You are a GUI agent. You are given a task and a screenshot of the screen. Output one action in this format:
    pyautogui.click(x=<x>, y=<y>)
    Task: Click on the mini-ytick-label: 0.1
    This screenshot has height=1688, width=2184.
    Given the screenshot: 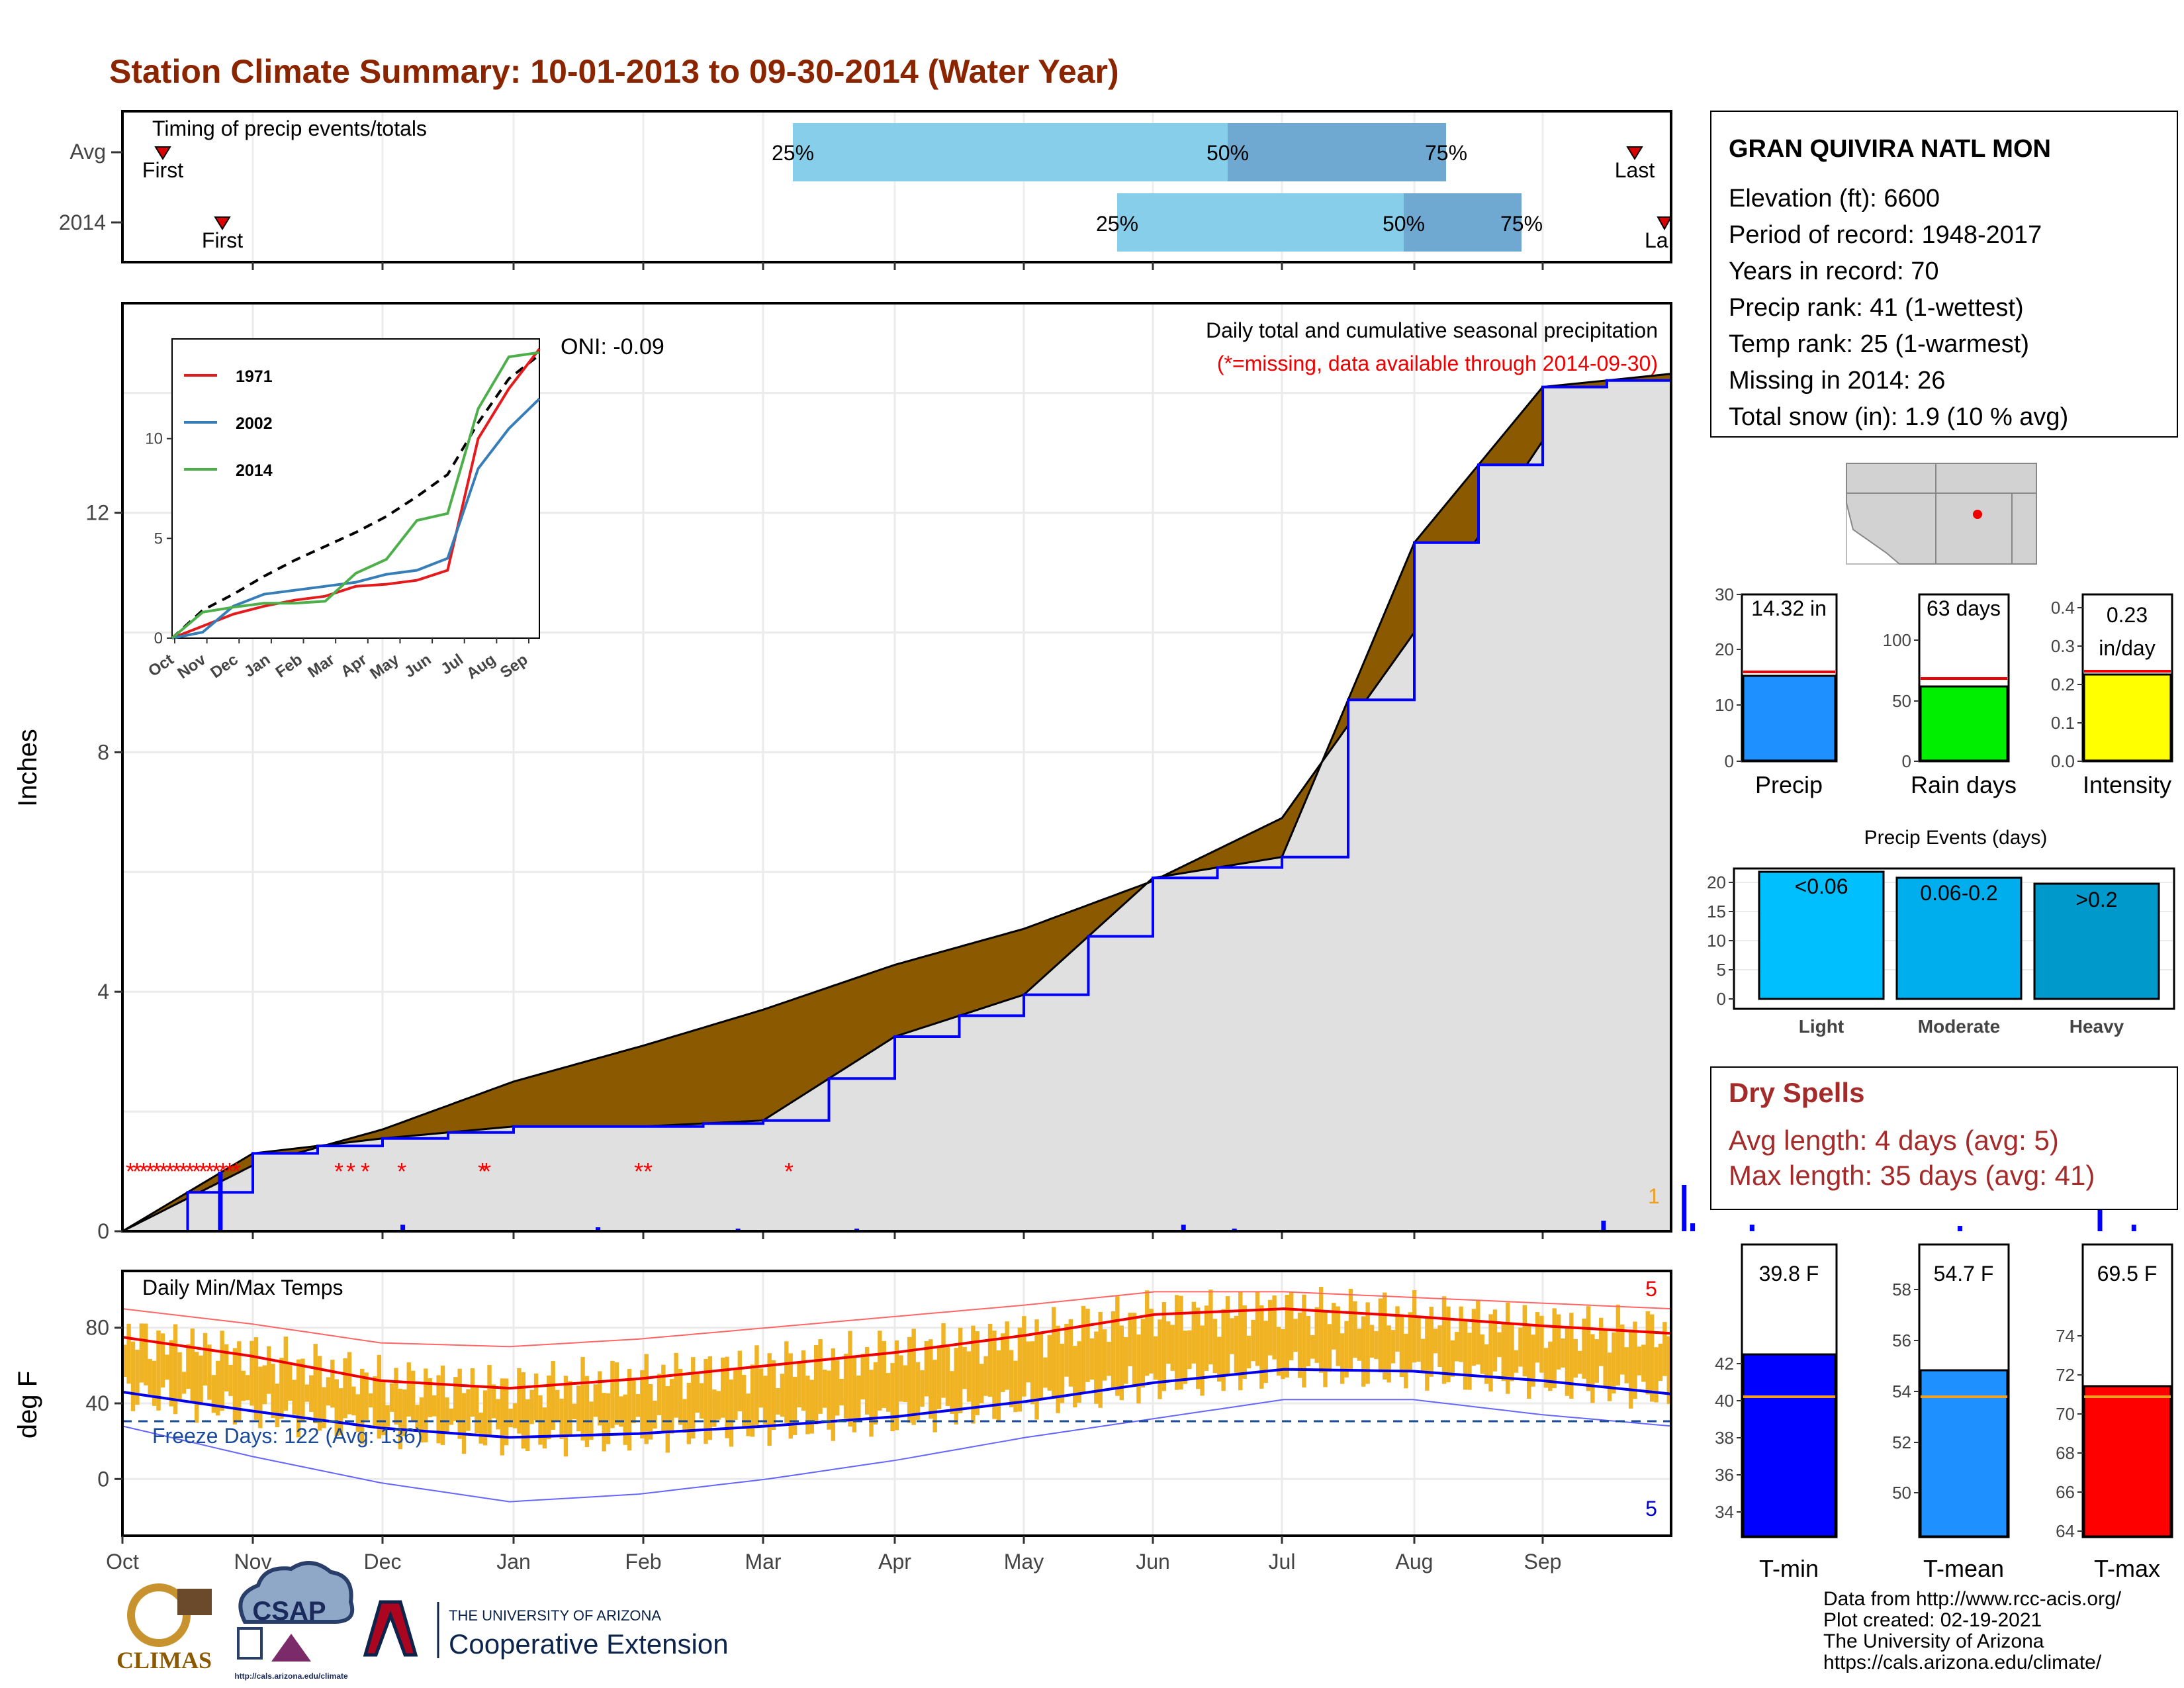 What is the action you would take?
    pyautogui.click(x=2063, y=723)
    